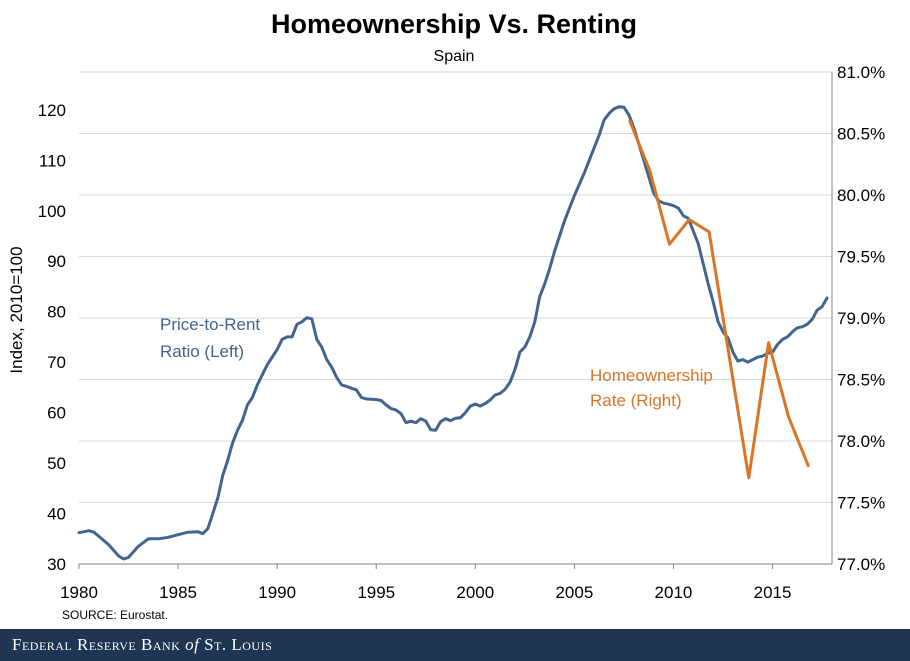 The image size is (910, 661). Describe the element at coordinates (238, 644) in the screenshot. I see `footer-suffix: St. Louis` at that location.